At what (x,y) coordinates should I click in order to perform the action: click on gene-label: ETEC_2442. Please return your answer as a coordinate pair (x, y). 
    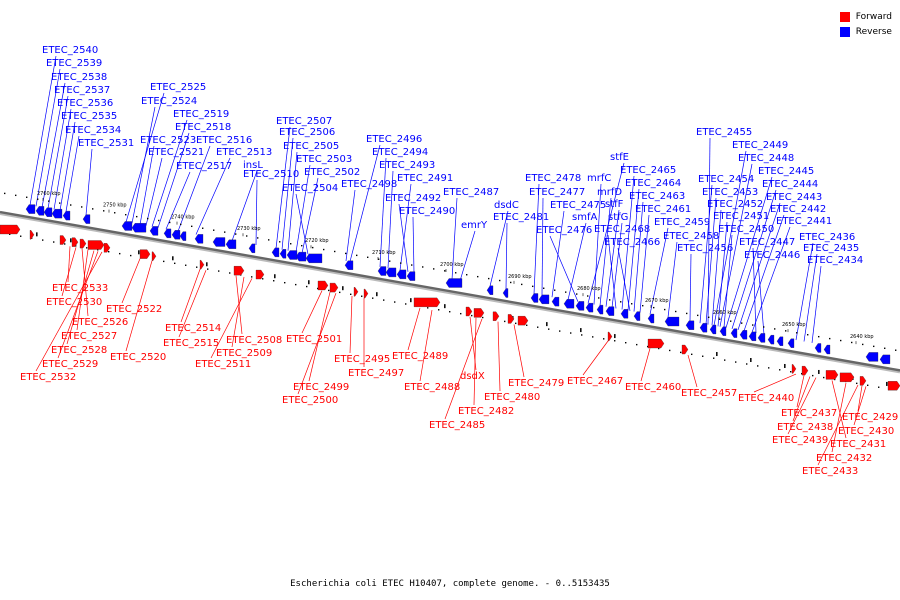
    Looking at the image, I should click on (798, 209).